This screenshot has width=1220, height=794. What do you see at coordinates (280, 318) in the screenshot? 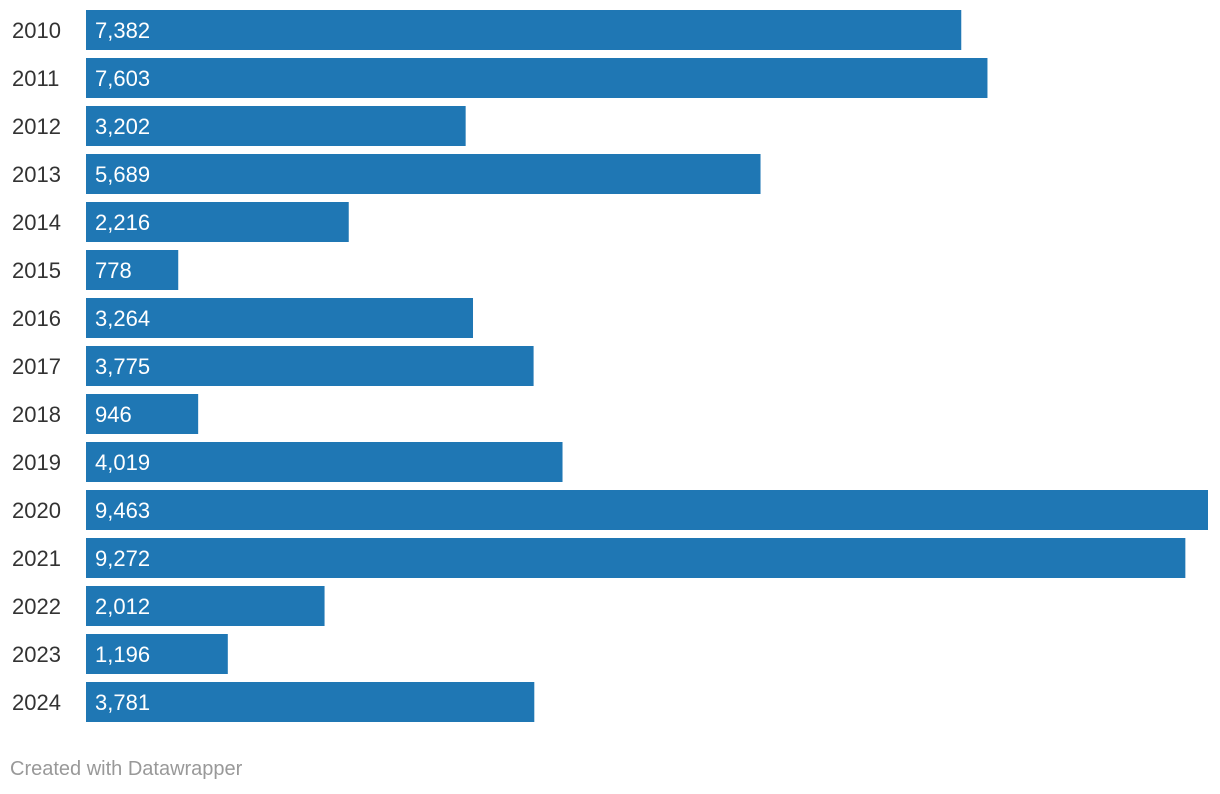
I see `bar-2016` at bounding box center [280, 318].